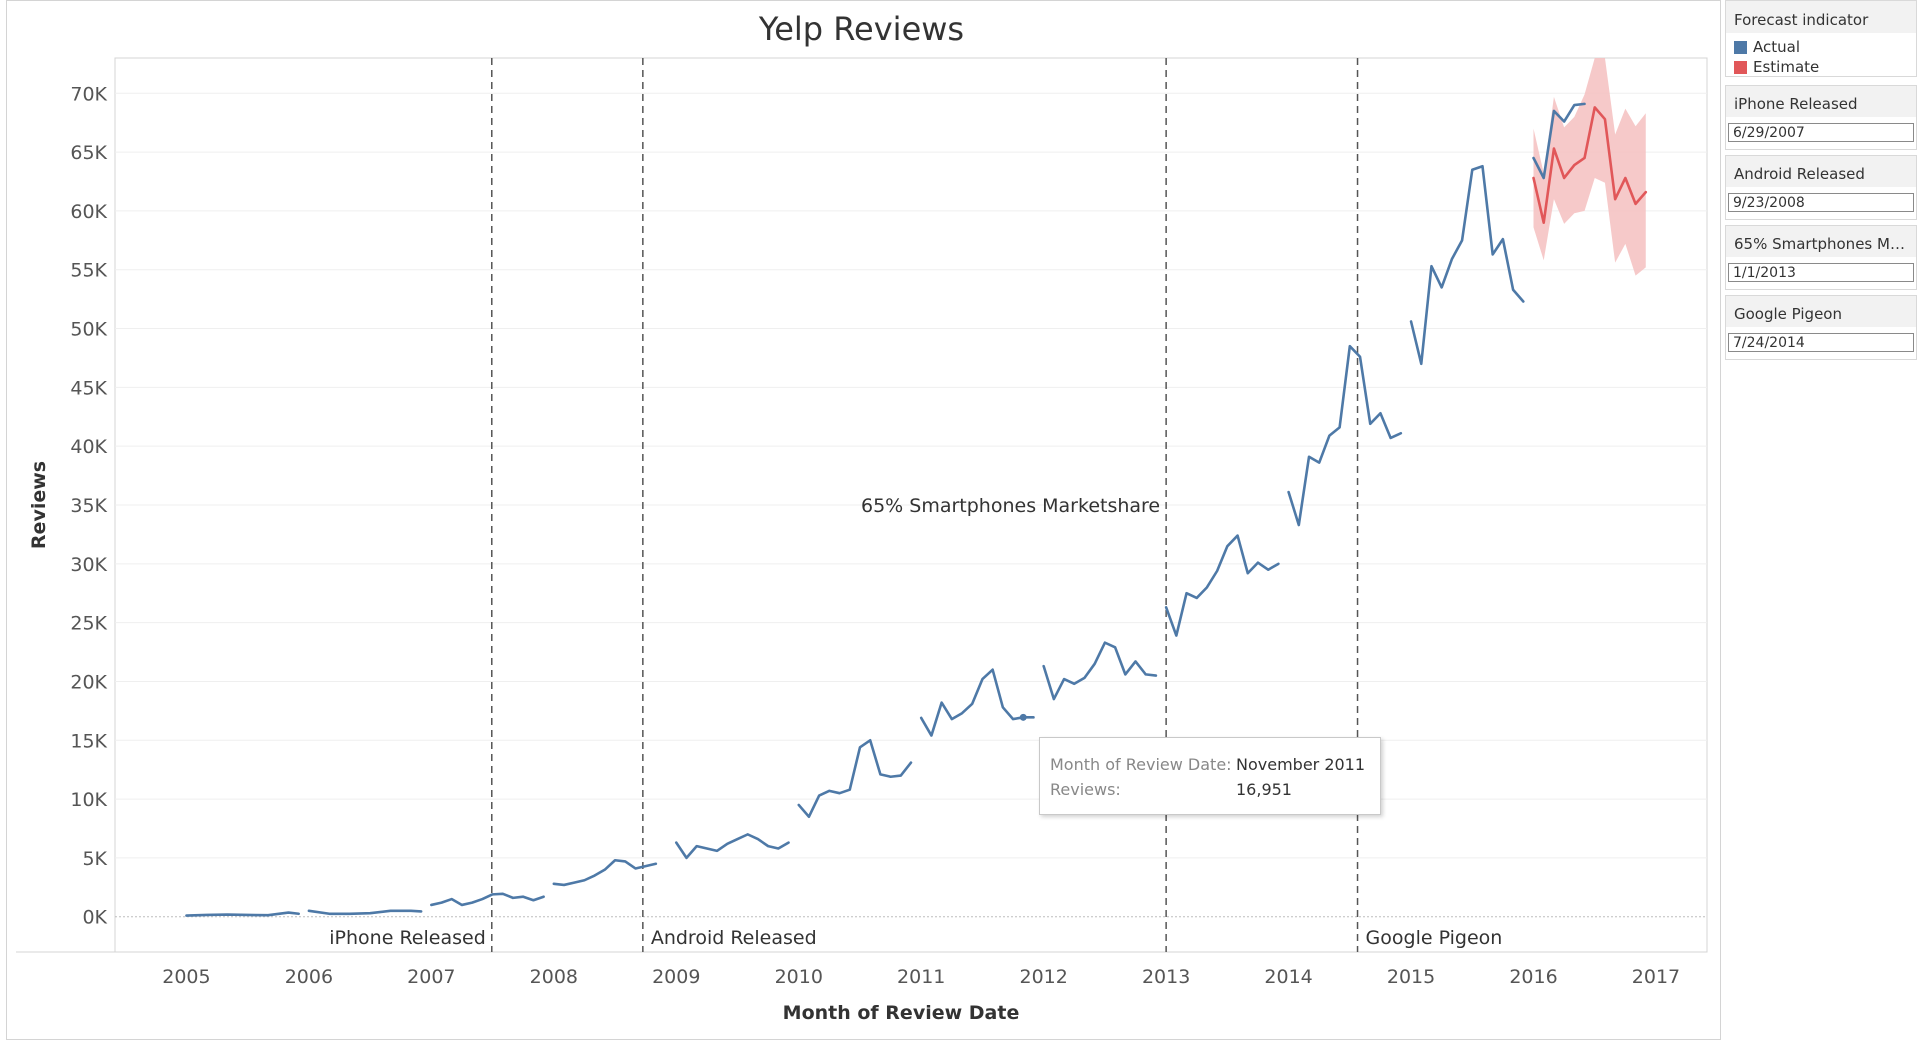 The width and height of the screenshot is (1920, 1043). I want to click on x-tick-label: 2017, so click(1656, 977).